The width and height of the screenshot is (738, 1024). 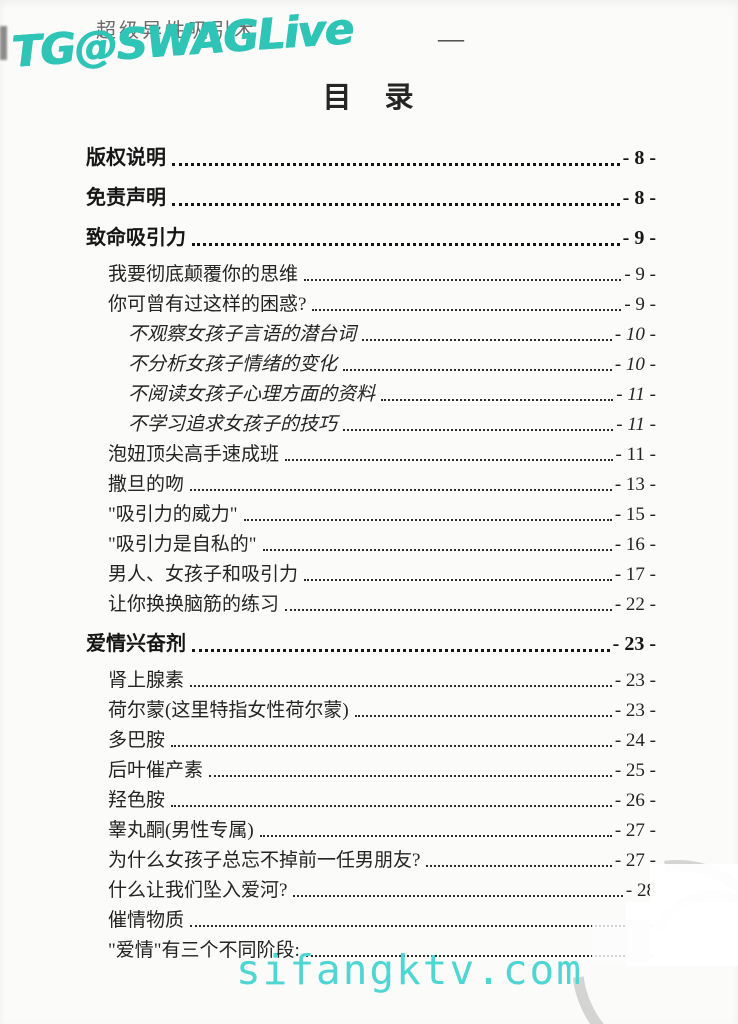 What do you see at coordinates (204, 950) in the screenshot?
I see `toc-entry-label: "爱情"有三个不同阶段:` at bounding box center [204, 950].